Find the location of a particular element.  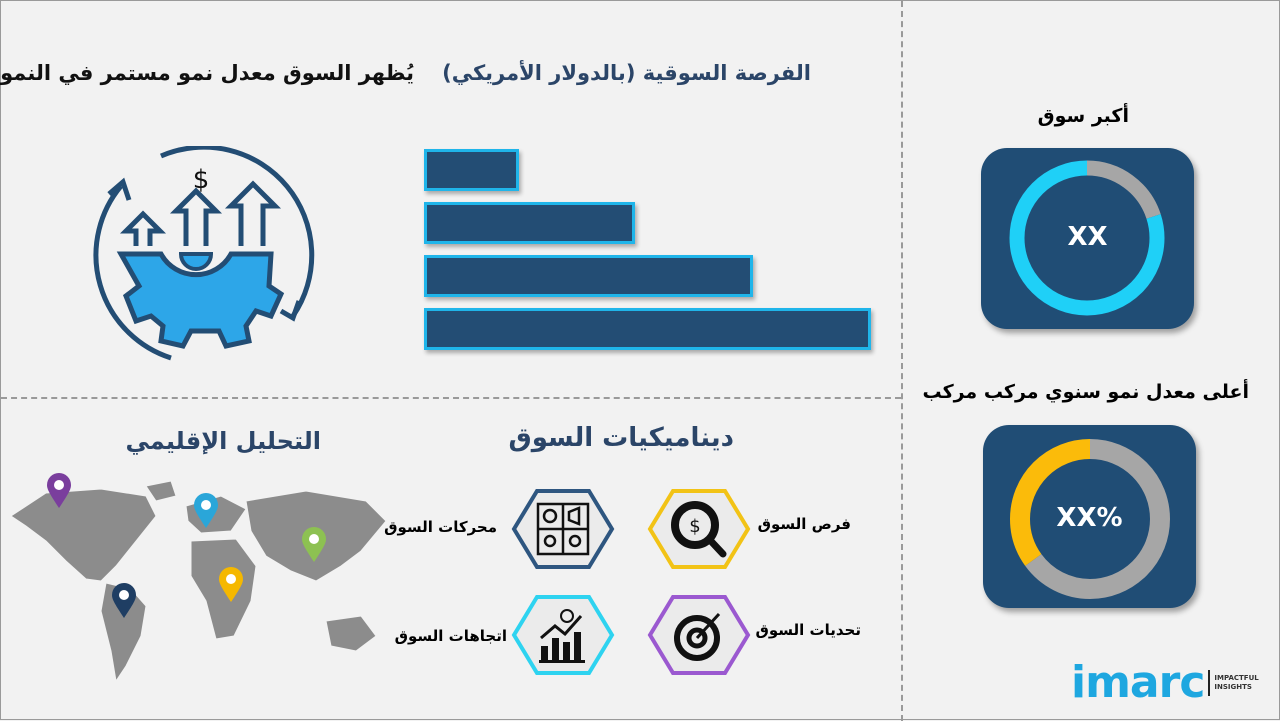

imarc-logo: imarc IMPACTFUL INSIGHTS is located at coordinates (1165, 683).